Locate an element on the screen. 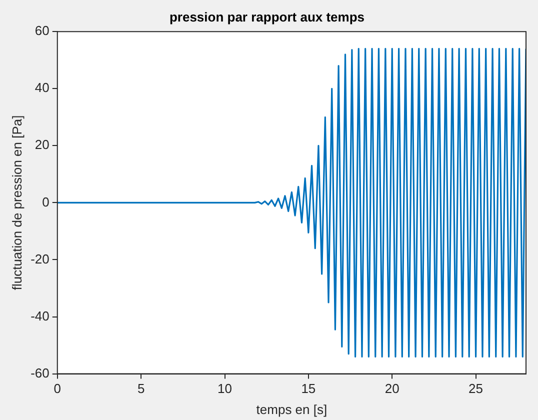  x-tick-label: 0 is located at coordinates (58, 388).